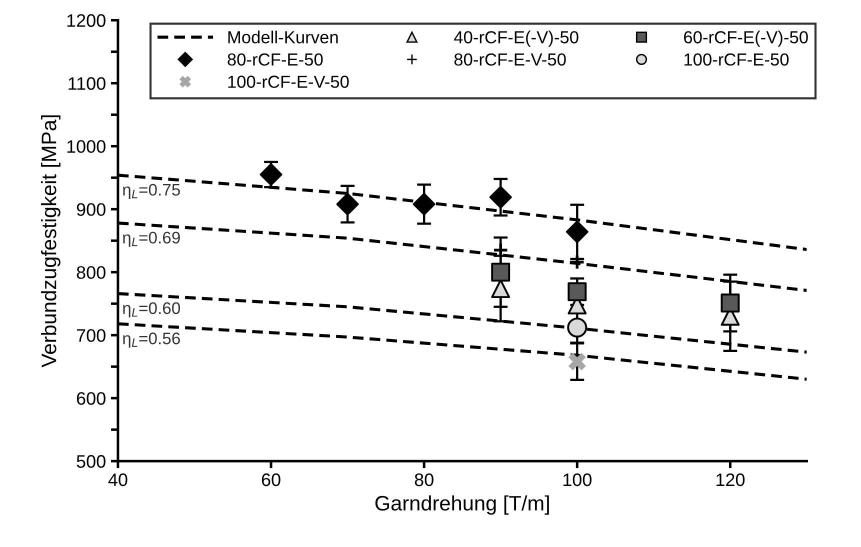 The height and width of the screenshot is (547, 861). Describe the element at coordinates (86, 146) in the screenshot. I see `y-tick-label: 1000` at that location.